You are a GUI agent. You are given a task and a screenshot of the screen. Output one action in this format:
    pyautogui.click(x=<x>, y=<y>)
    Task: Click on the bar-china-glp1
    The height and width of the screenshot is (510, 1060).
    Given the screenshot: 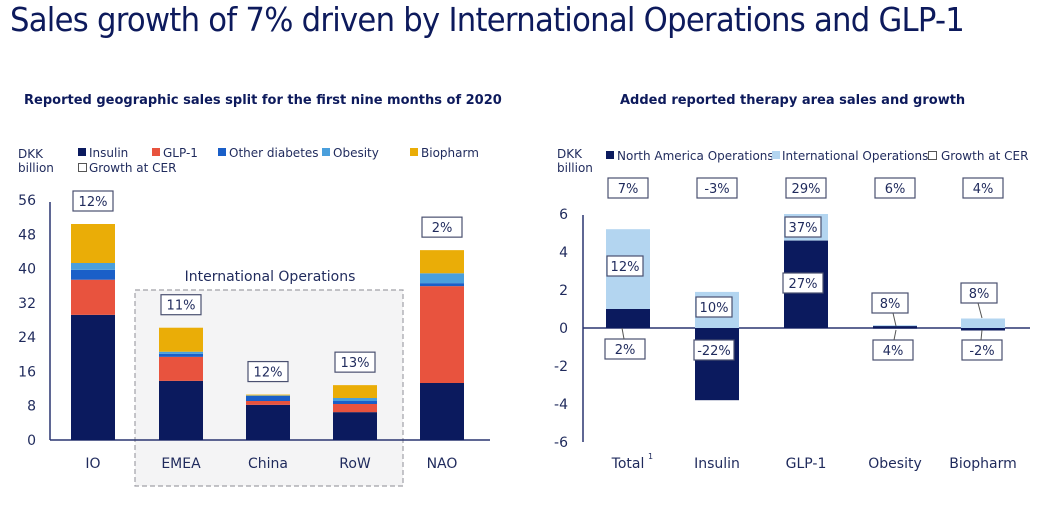 What is the action you would take?
    pyautogui.click(x=268, y=403)
    